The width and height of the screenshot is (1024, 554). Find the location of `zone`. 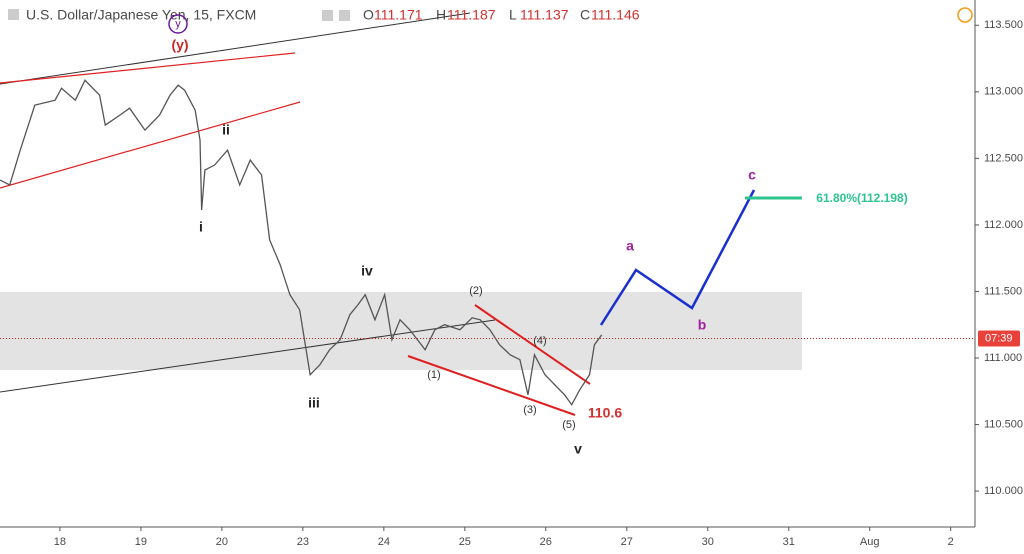

zone is located at coordinates (401, 331).